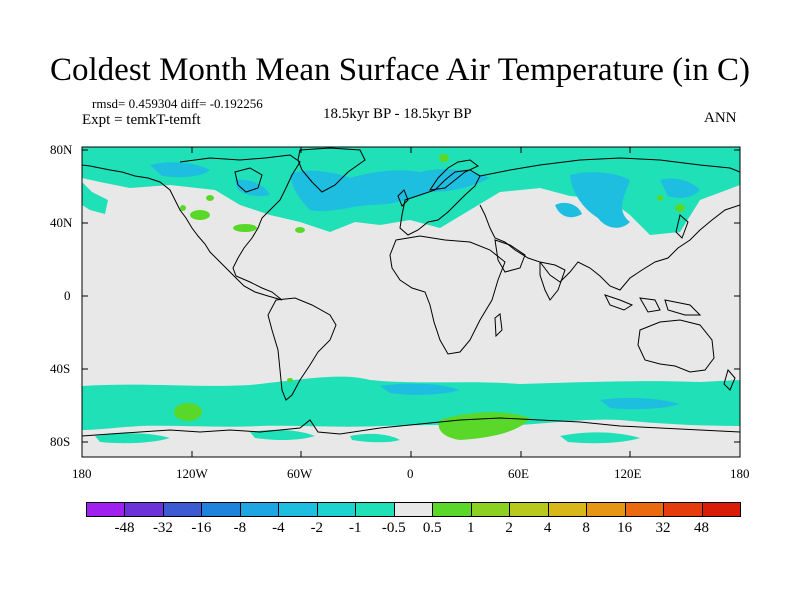  I want to click on lat-label-80s: 80S, so click(60, 441).